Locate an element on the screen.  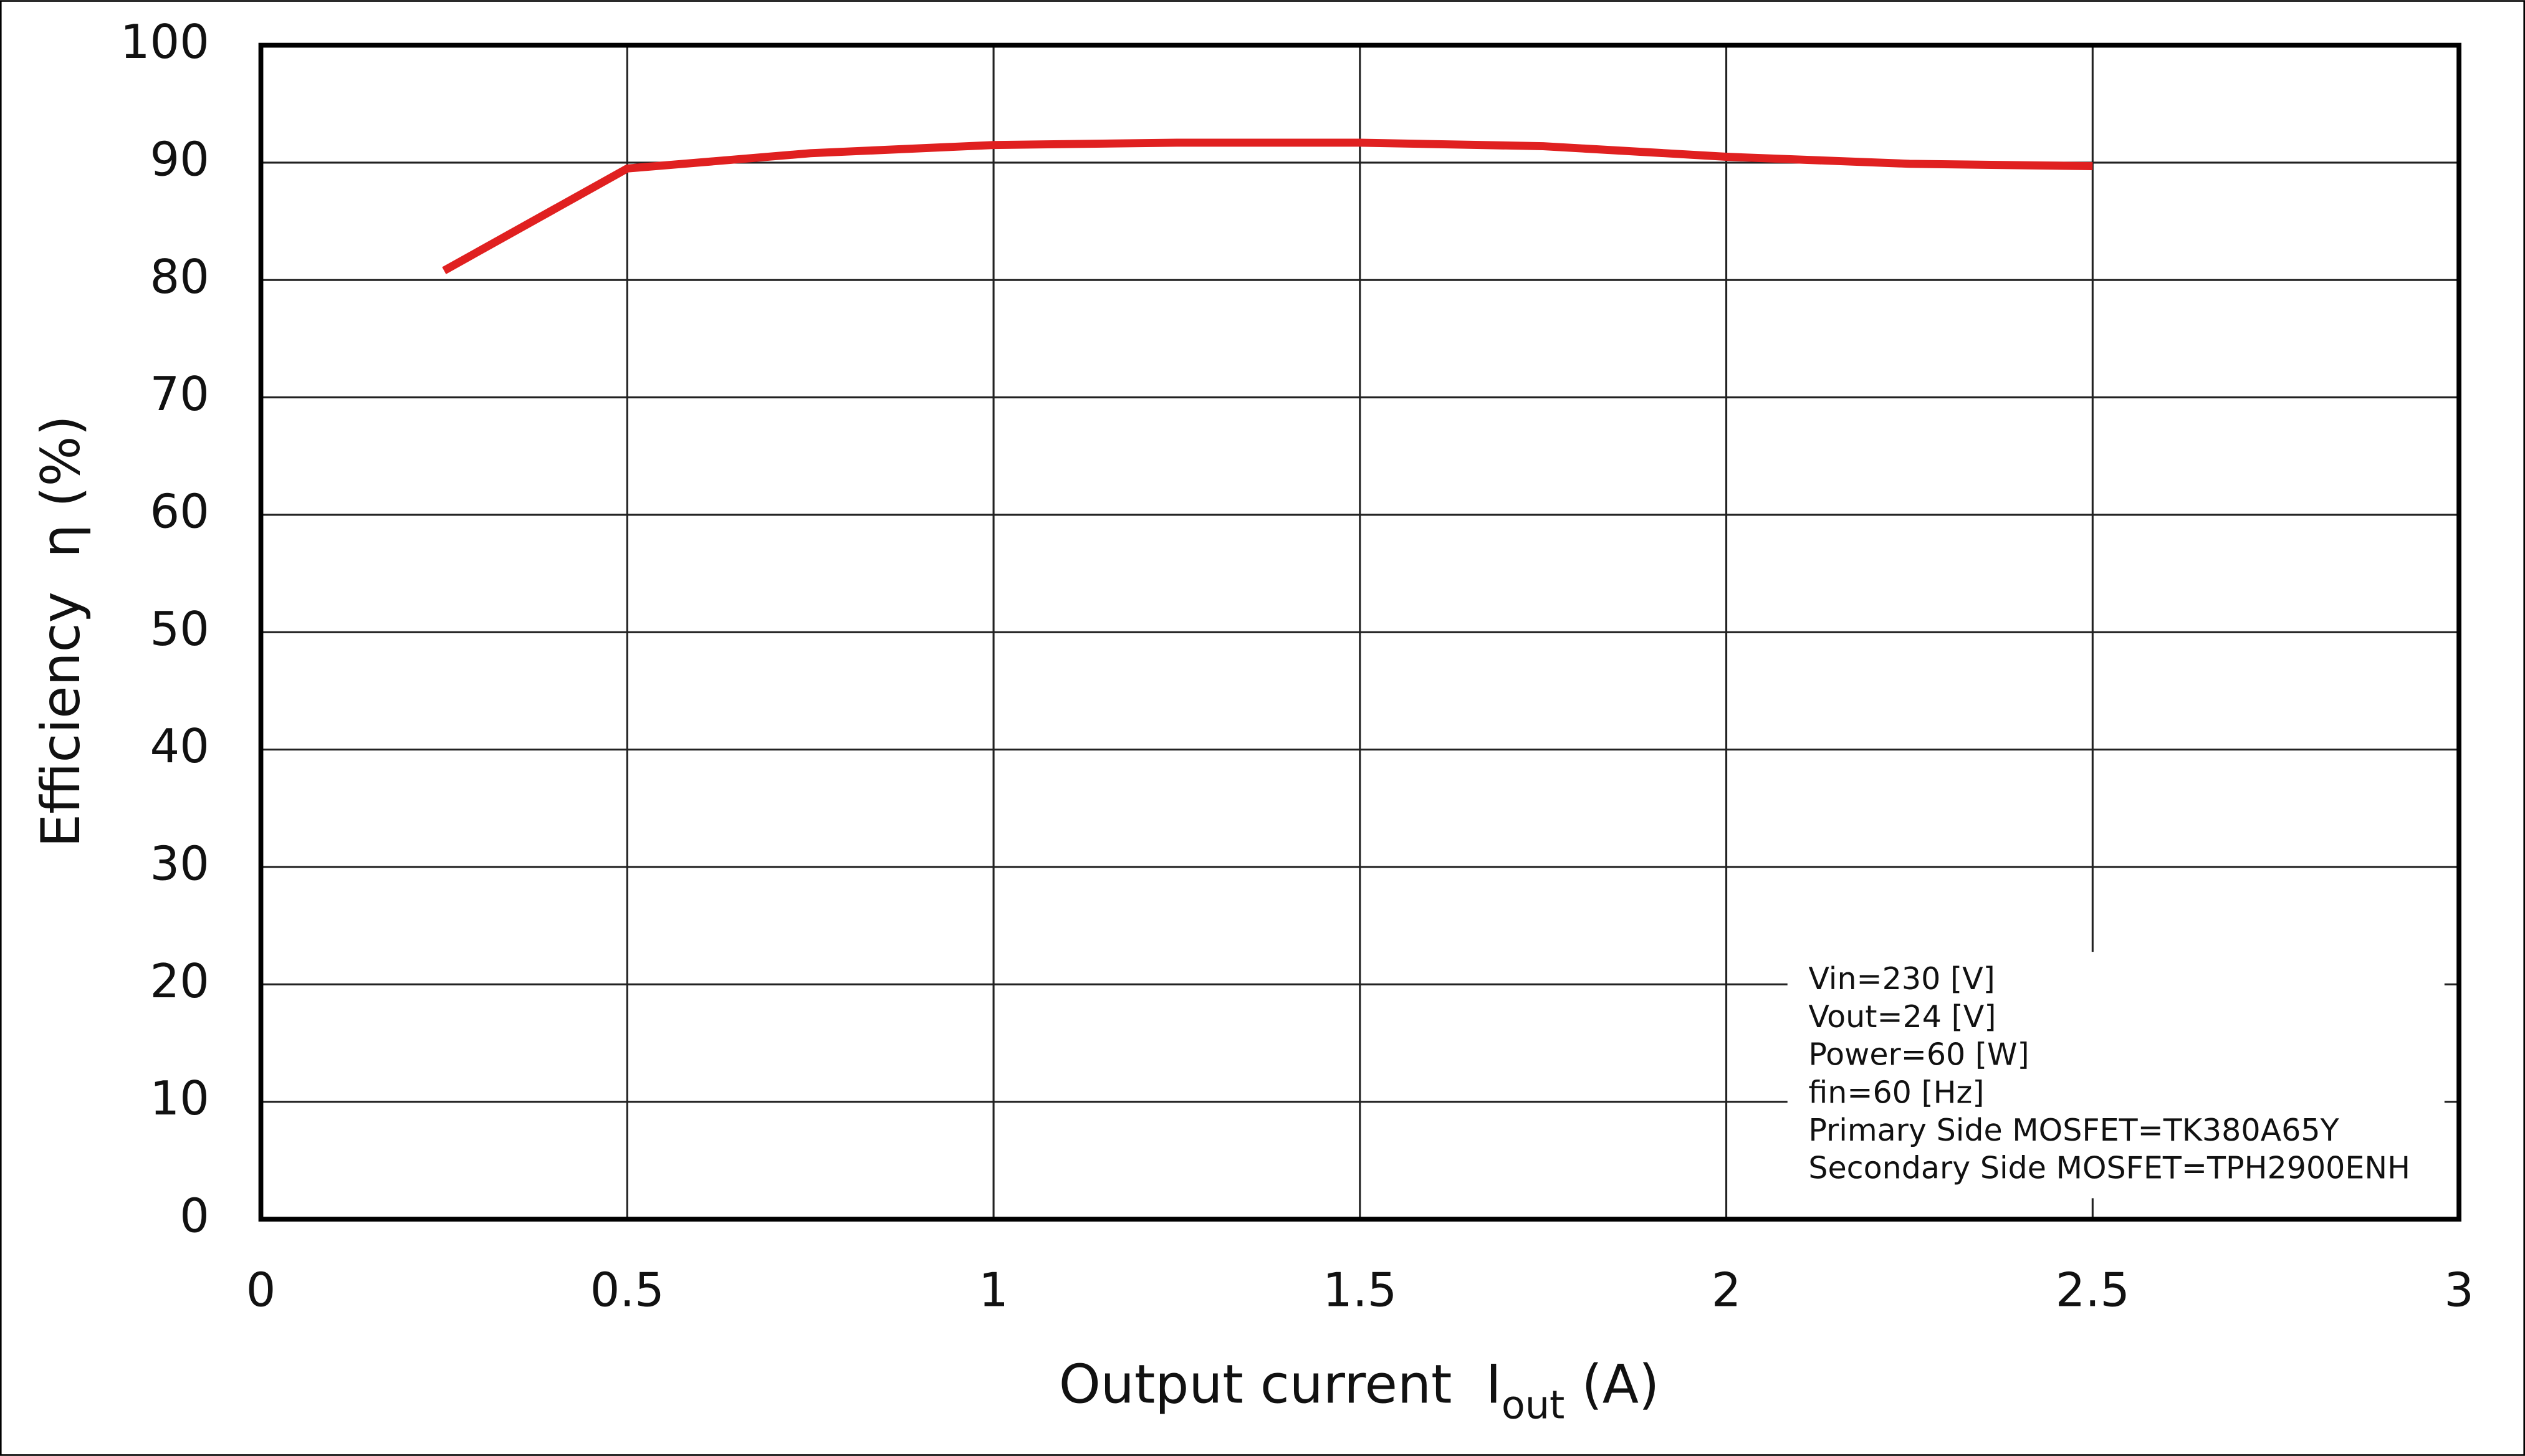
y-tick-label: 70 is located at coordinates (179, 393).